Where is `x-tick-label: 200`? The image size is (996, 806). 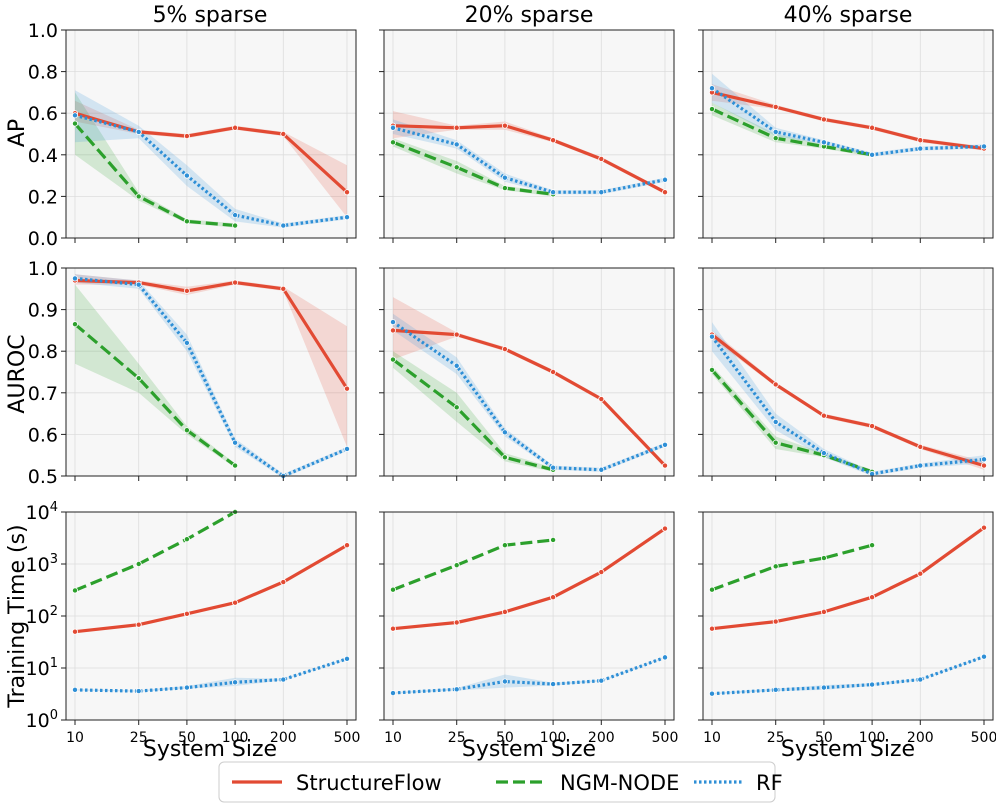 x-tick-label: 200 is located at coordinates (920, 738).